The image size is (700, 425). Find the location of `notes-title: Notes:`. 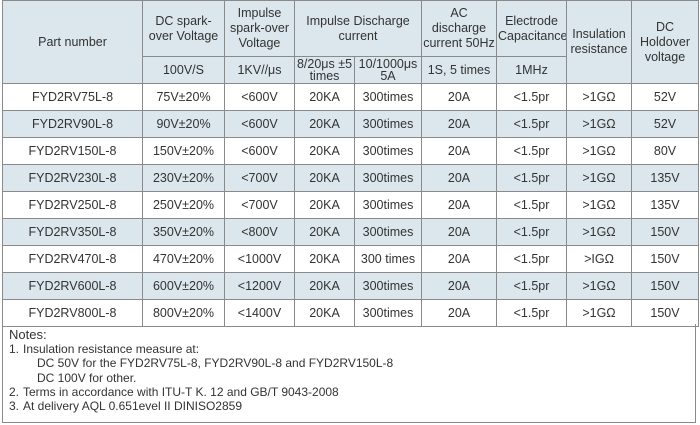

notes-title: Notes: is located at coordinates (28, 334).